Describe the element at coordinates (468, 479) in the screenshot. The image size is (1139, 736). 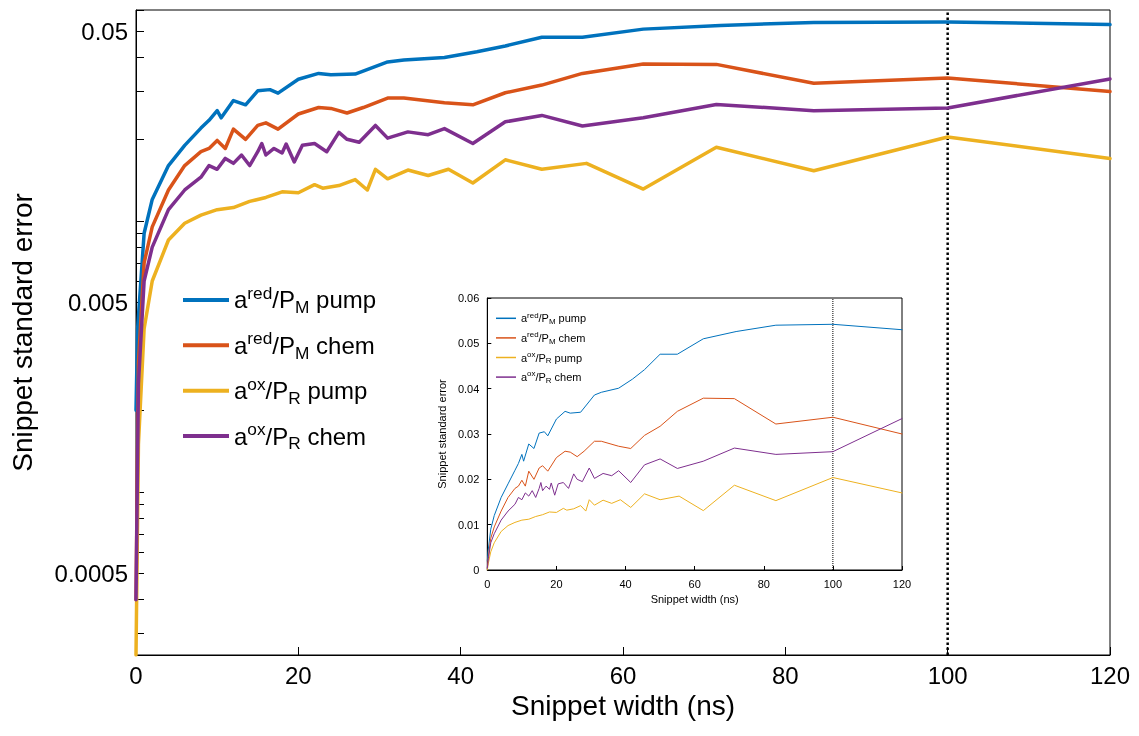
I see `y-tick-label: 0.02` at that location.